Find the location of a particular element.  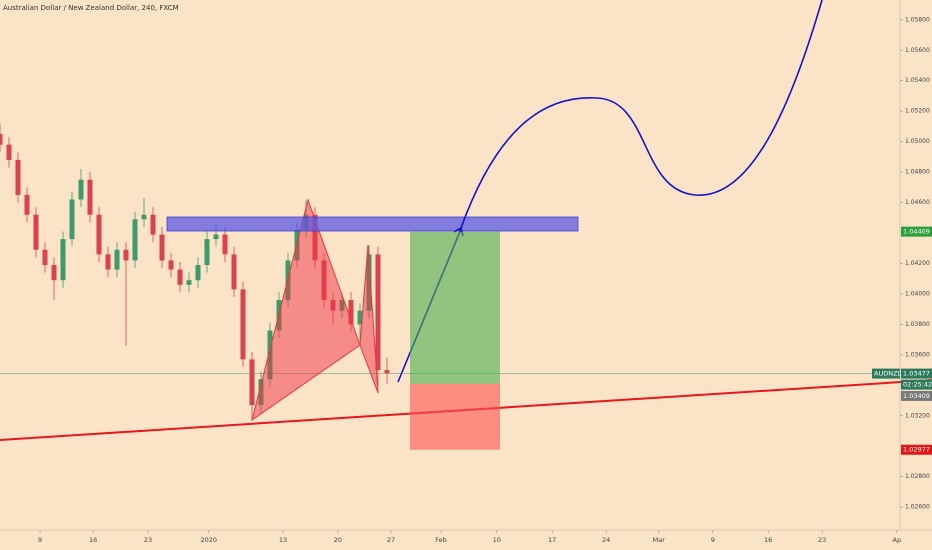

last-price-label-bg is located at coordinates (916, 373).